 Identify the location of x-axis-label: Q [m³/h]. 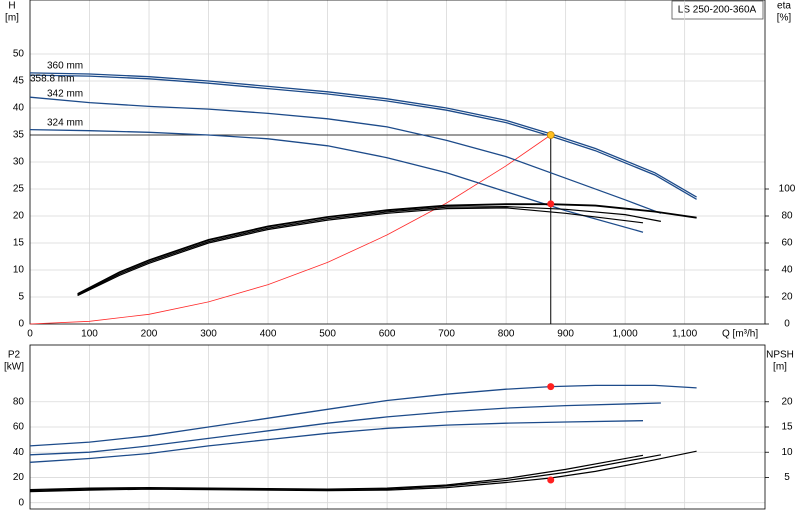
(740, 334).